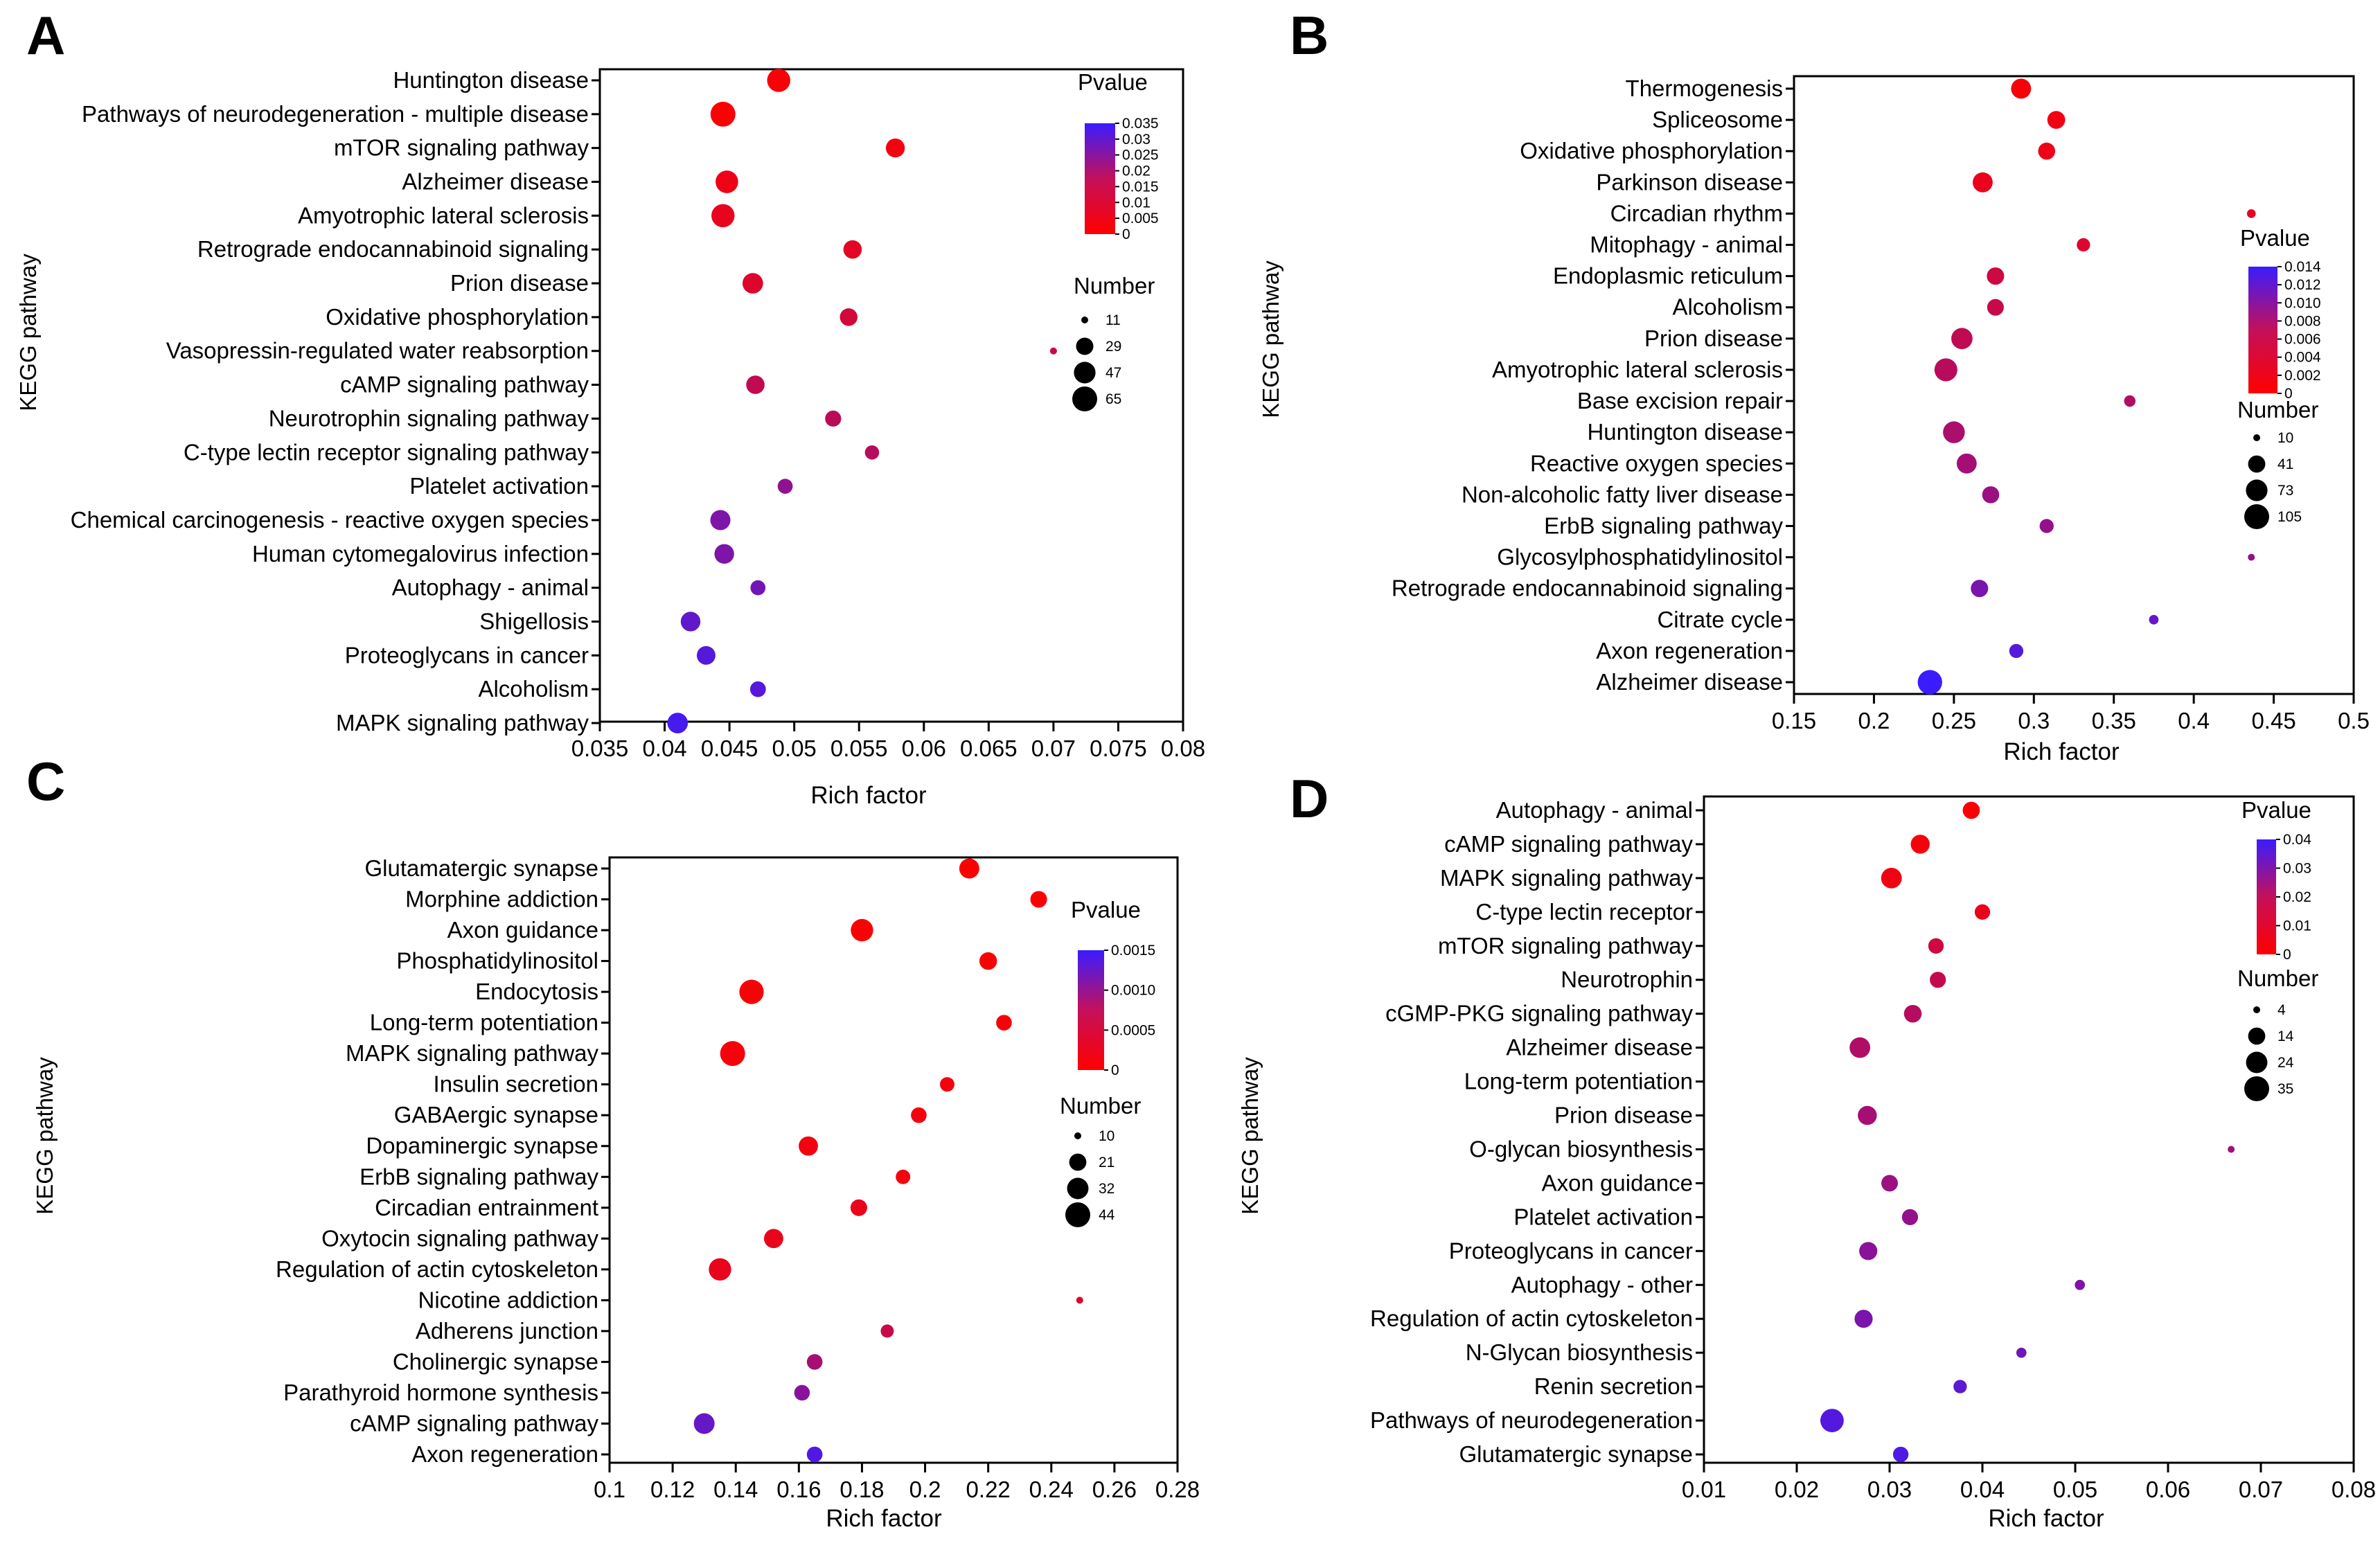  What do you see at coordinates (988, 1489) in the screenshot?
I see `x-tick-label: 0.22` at bounding box center [988, 1489].